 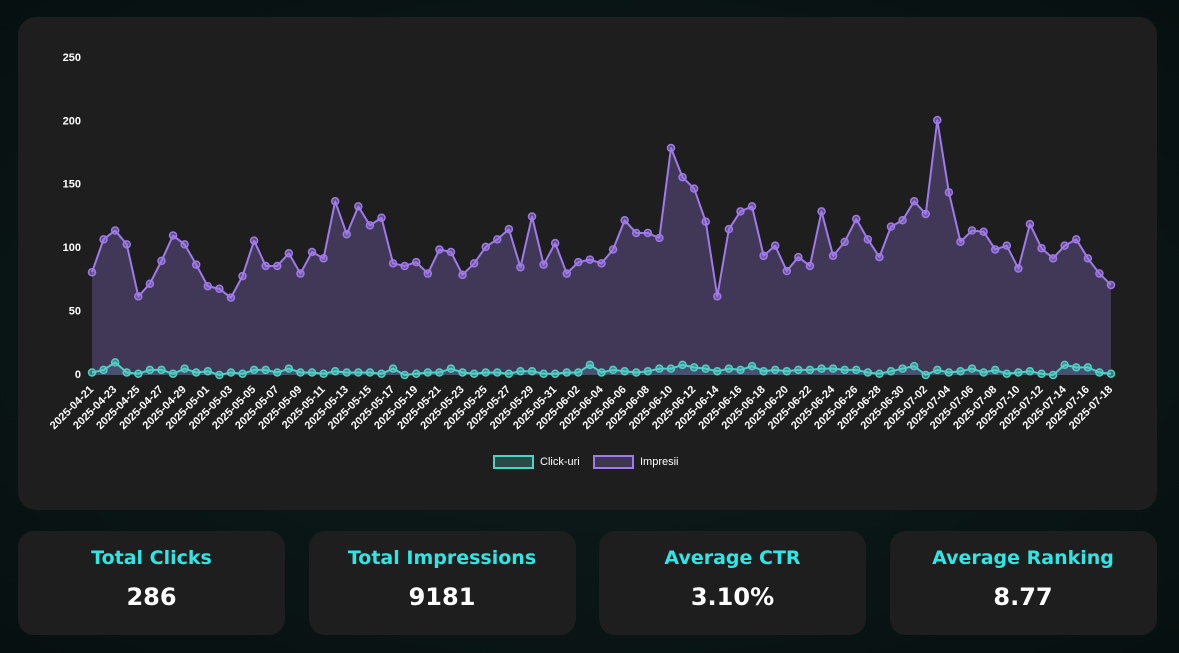 What do you see at coordinates (72, 58) in the screenshot?
I see `y-tick-label: 250` at bounding box center [72, 58].